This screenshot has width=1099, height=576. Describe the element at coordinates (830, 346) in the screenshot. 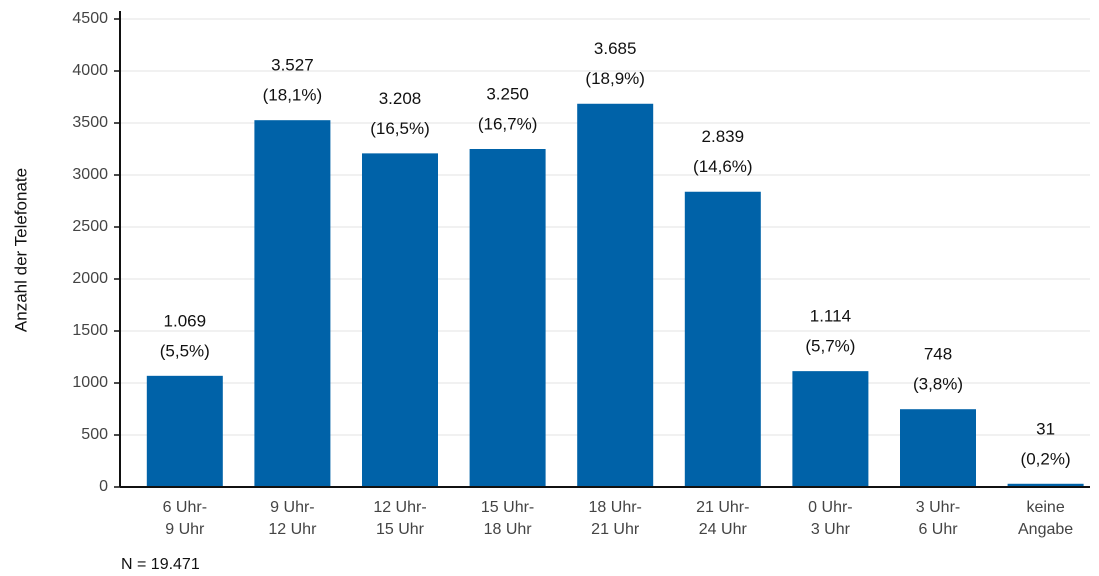

I see `data-label: (5,7%)` at that location.